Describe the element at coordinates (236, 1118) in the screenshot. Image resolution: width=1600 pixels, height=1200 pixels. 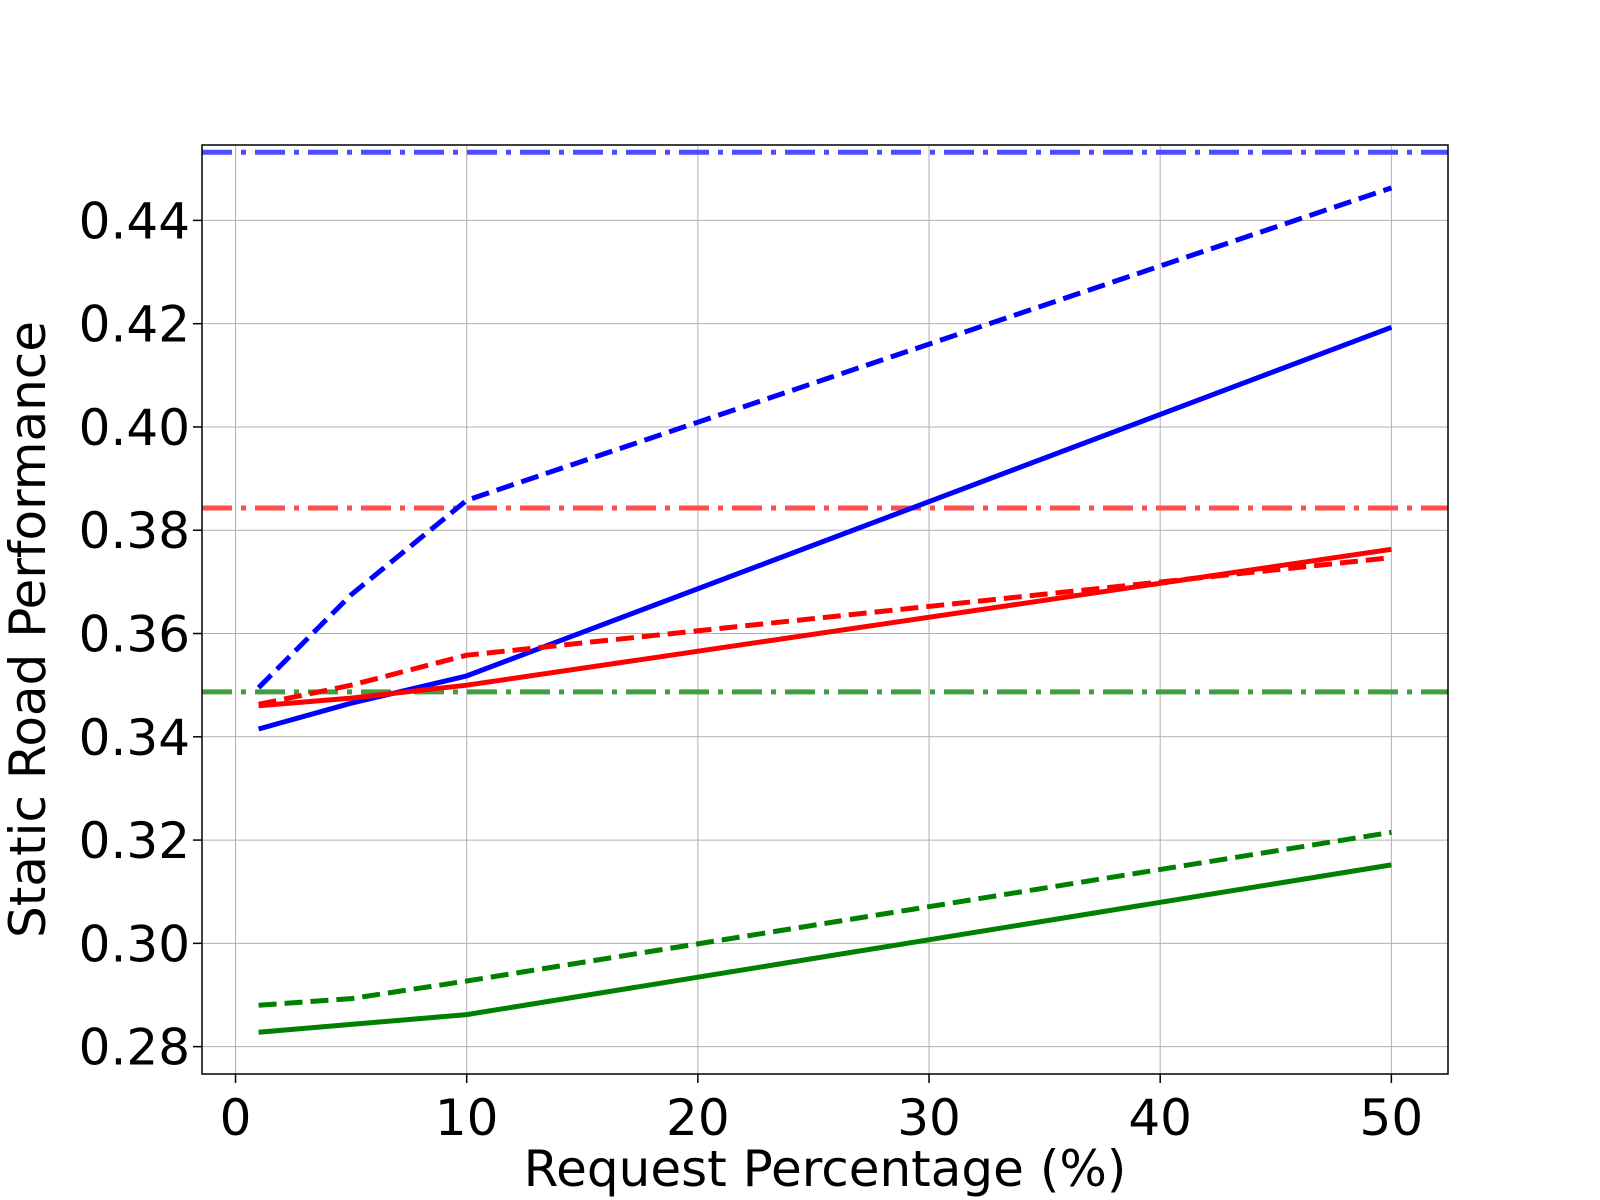
I see `x-tick-label: 0` at that location.